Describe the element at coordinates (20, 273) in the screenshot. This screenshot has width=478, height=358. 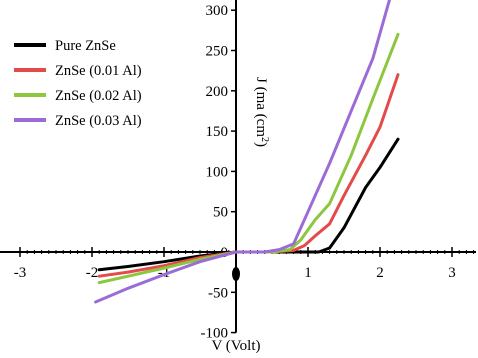
I see `x-tick-label: -3` at that location.